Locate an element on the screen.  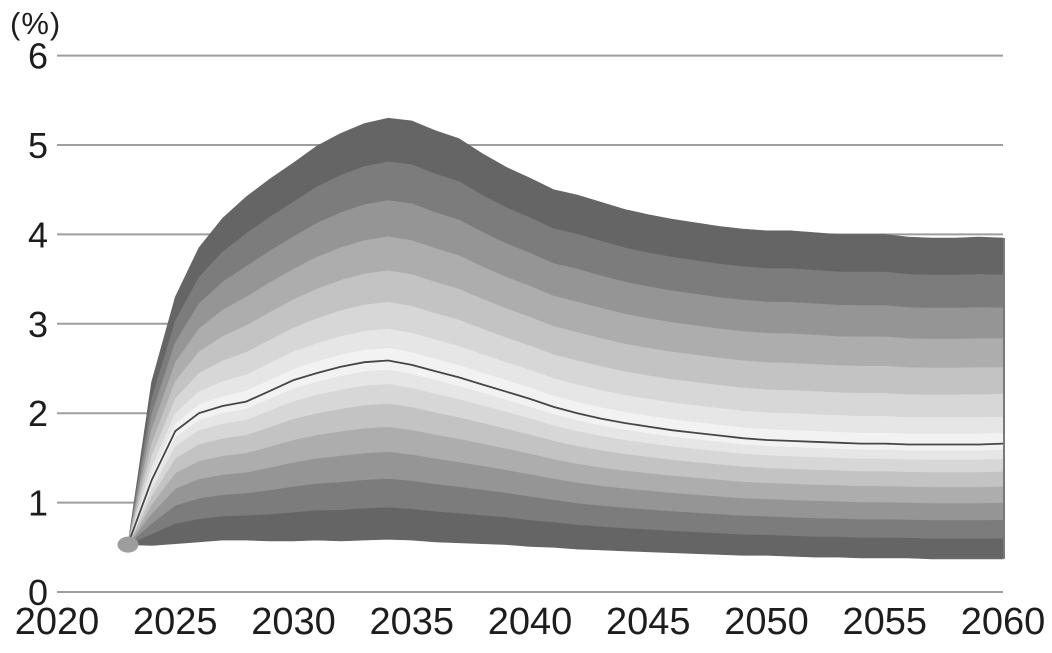
y-axis-tick-labels: 0 1 2 3 4 5 6 is located at coordinates (38, 324).